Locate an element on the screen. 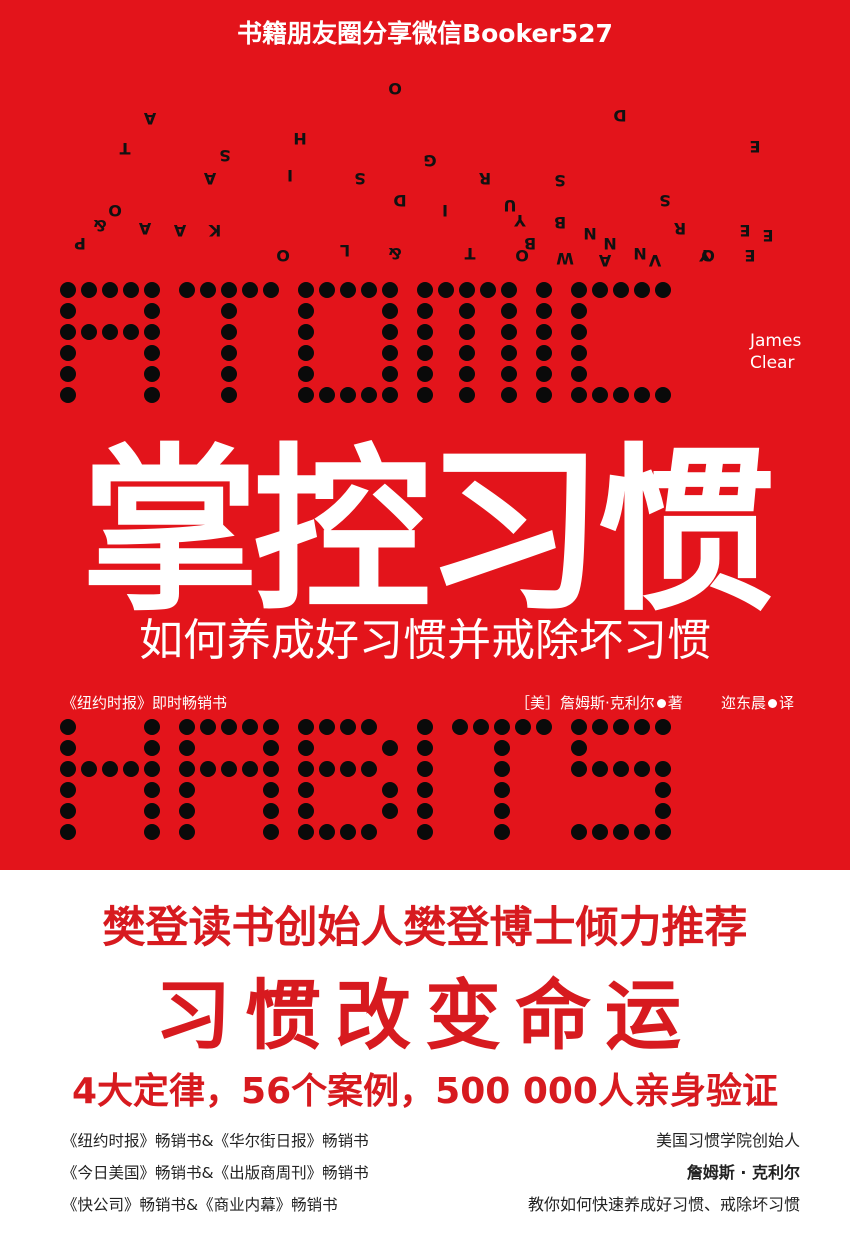 This screenshot has height=1256, width=850. founder-tagline: 教你如何快速养成好习惯、戒除坏习惯 is located at coordinates (663, 1204).